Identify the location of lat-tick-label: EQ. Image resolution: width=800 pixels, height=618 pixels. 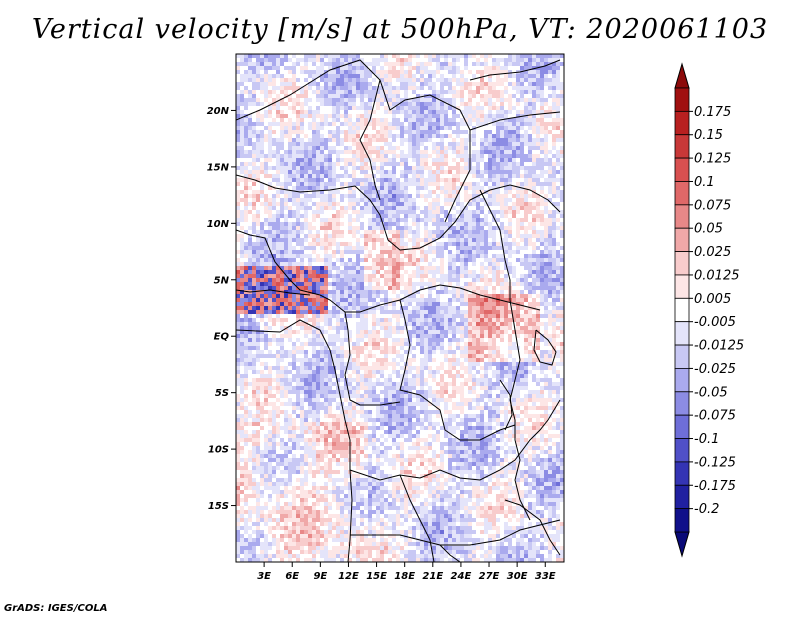
(222, 337).